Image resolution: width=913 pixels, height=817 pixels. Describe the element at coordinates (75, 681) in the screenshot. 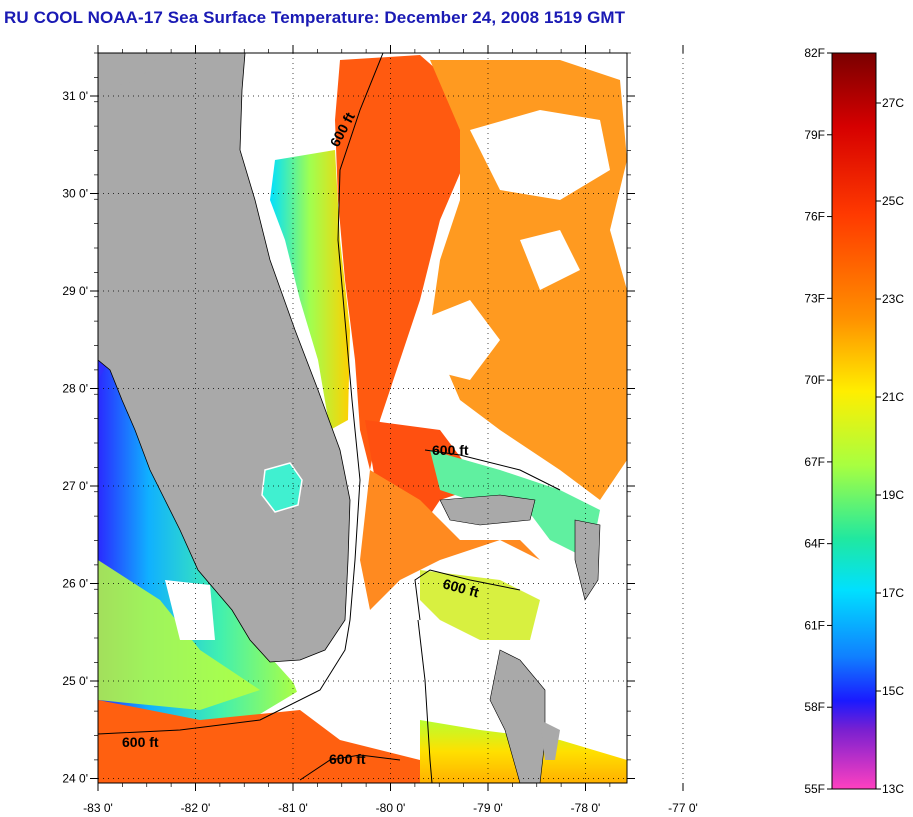

I see `lat-tick-label: 25 0'` at that location.